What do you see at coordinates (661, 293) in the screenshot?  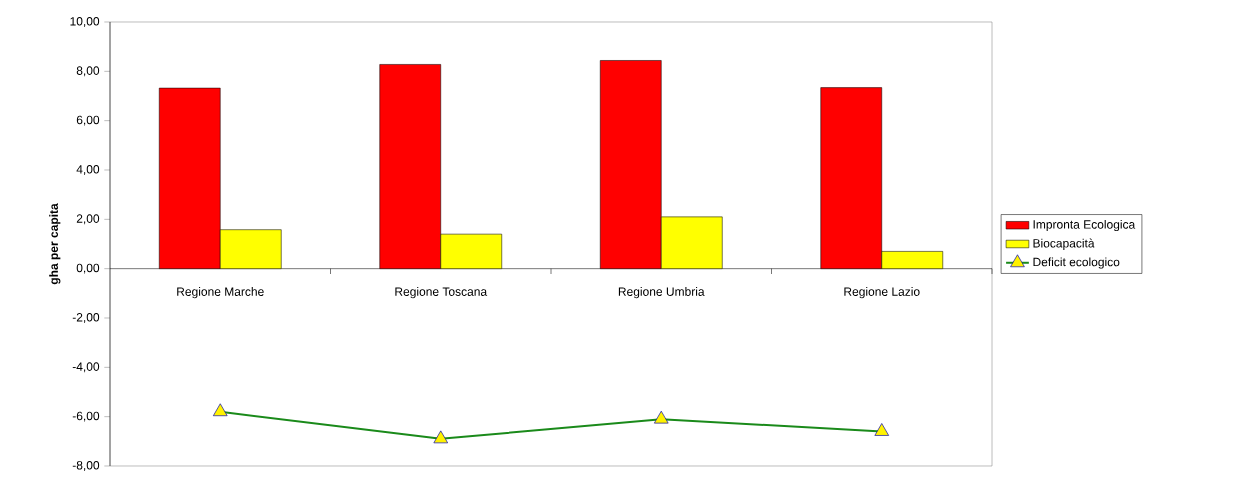 I see `x-tick-label: Regione Umbria` at bounding box center [661, 293].